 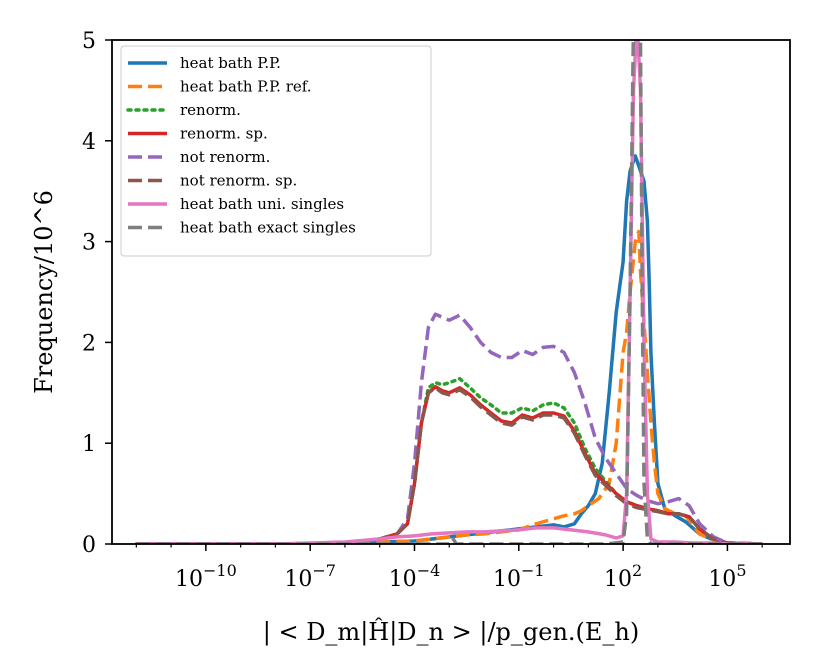 What do you see at coordinates (89, 243) in the screenshot?
I see `y-tick-label: 3` at bounding box center [89, 243].